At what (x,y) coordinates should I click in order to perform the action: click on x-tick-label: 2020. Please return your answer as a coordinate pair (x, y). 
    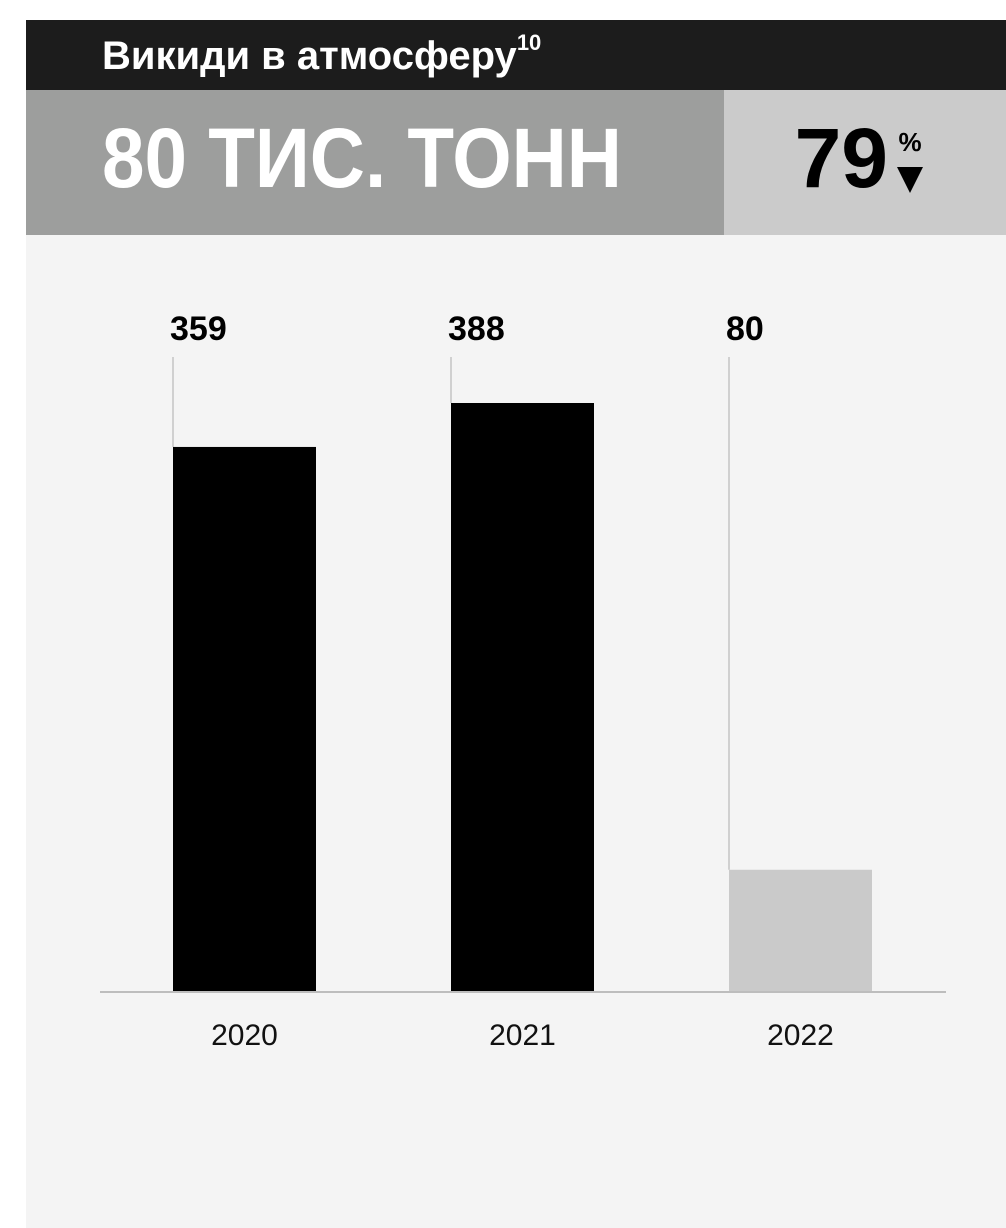
    Looking at the image, I should click on (244, 1035).